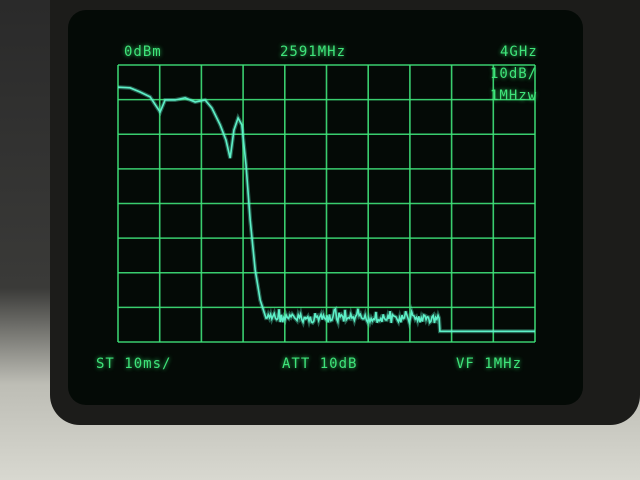 This screenshot has height=480, width=640. What do you see at coordinates (313, 52) in the screenshot?
I see `center-frequency-readout: 2591MHz` at bounding box center [313, 52].